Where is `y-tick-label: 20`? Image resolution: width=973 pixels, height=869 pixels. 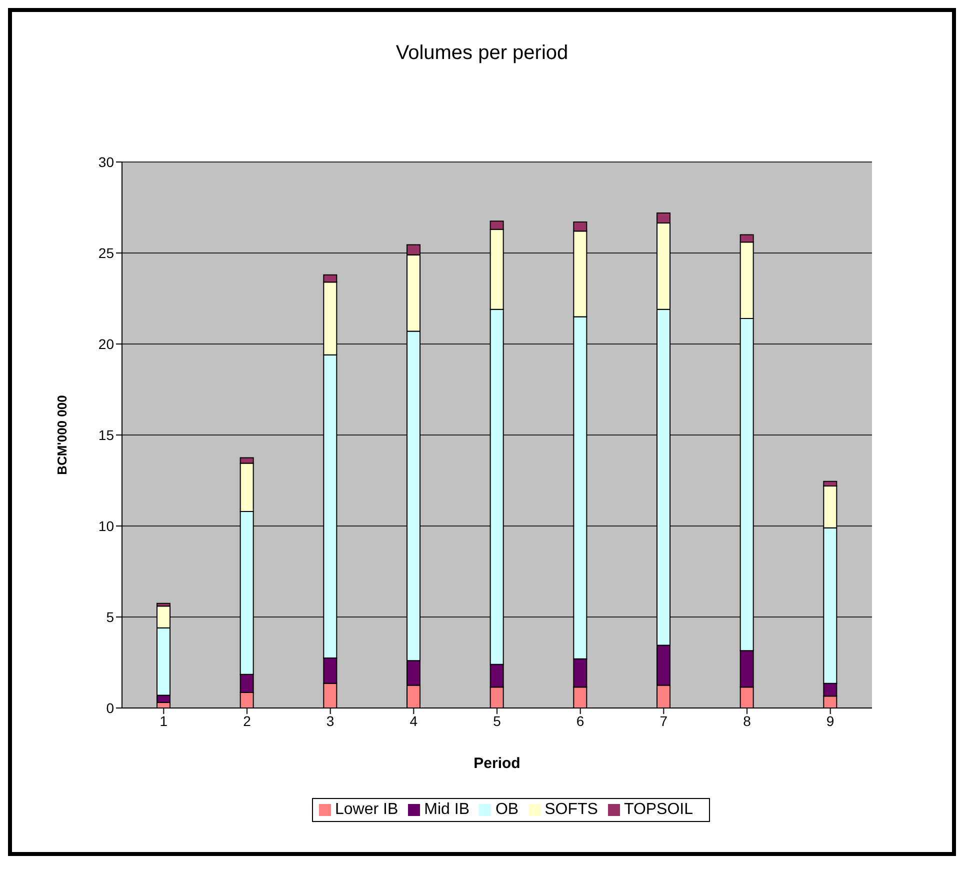
y-tick-label: 20 is located at coordinates (106, 344).